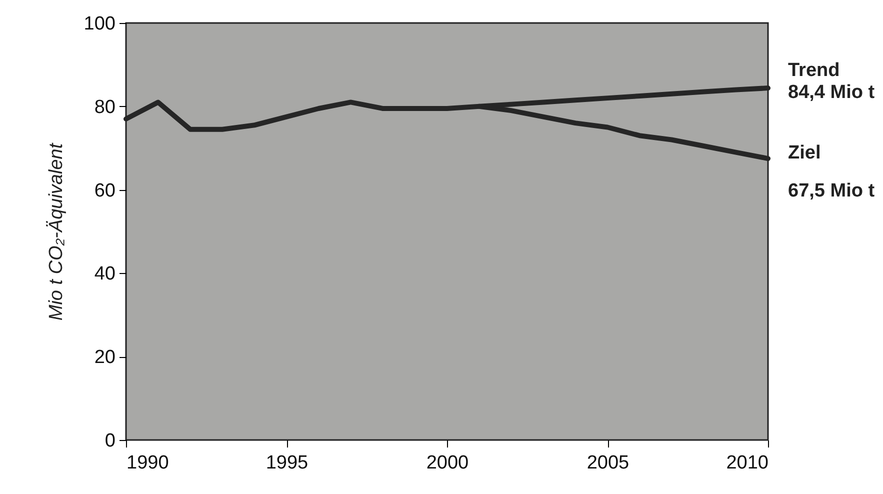 The image size is (883, 494). Describe the element at coordinates (832, 93) in the screenshot. I see `annotation: 84,4 Mio t` at that location.